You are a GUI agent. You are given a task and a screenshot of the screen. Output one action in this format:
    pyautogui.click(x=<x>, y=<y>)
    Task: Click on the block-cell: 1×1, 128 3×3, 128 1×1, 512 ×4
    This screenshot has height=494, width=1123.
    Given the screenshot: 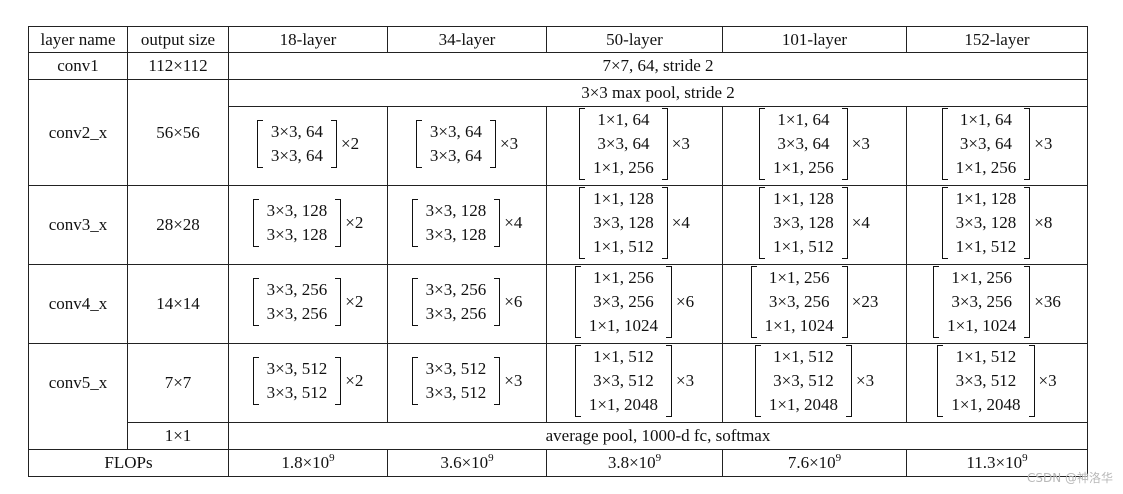 What is the action you would take?
    pyautogui.click(x=634, y=225)
    